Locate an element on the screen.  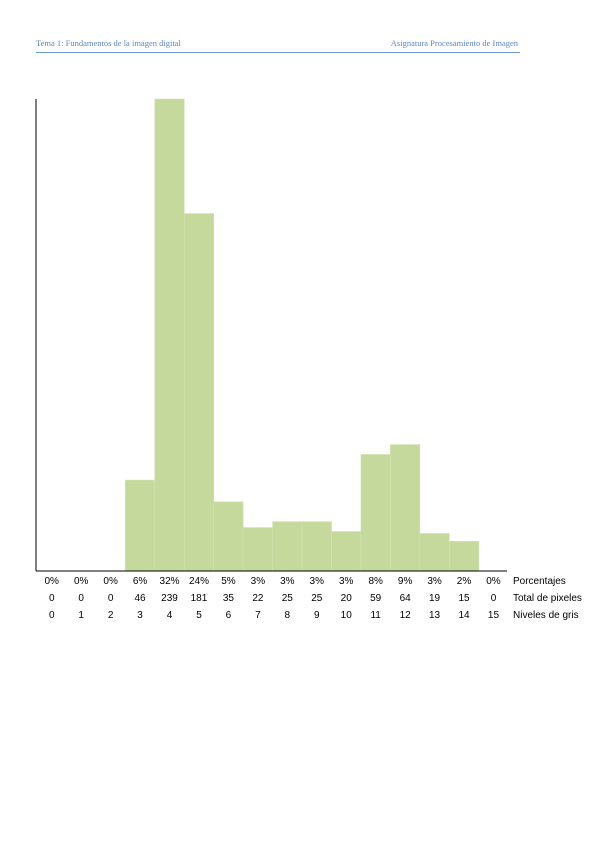
percentage-label-8: 3% is located at coordinates (287, 581).